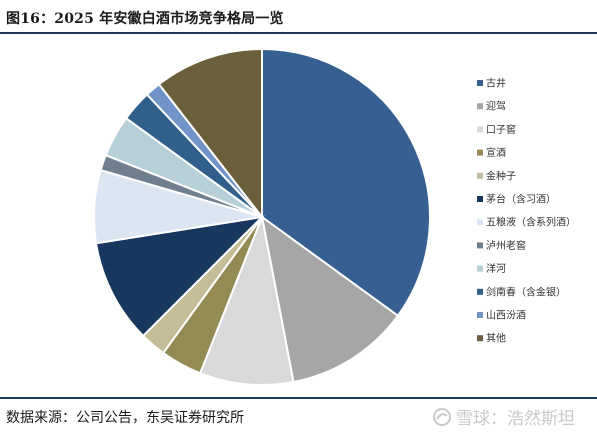 The width and height of the screenshot is (597, 434). What do you see at coordinates (501, 175) in the screenshot?
I see `legend-label-5: 金种子` at bounding box center [501, 175].